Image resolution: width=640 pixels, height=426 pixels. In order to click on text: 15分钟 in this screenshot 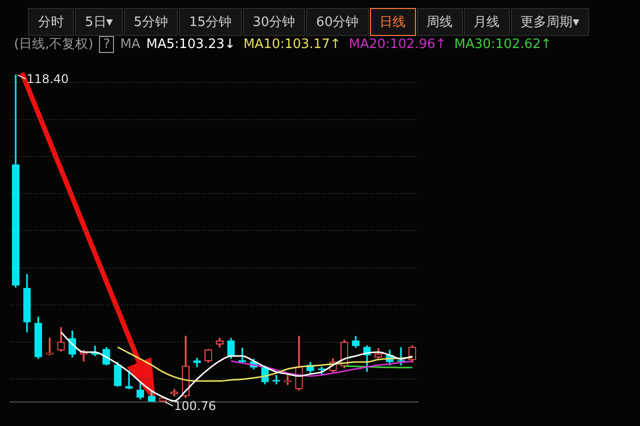, I will do `click(210, 22)`.